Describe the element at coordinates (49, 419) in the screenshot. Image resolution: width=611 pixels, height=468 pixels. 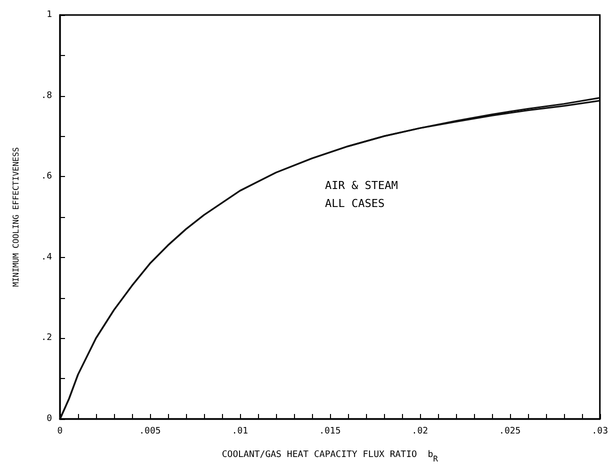
I see `y-tick-label: 0` at that location.